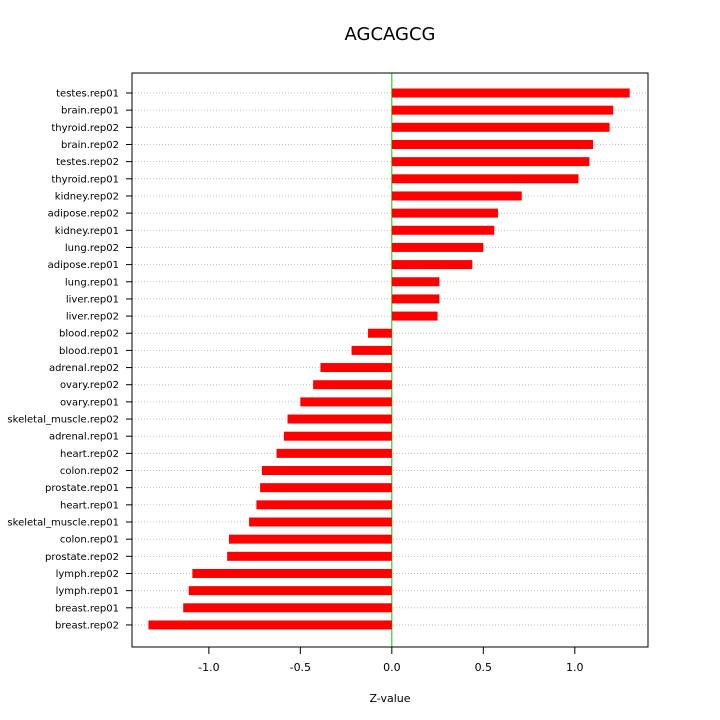  What do you see at coordinates (92, 282) in the screenshot?
I see `category-label: lung.rep01` at bounding box center [92, 282].